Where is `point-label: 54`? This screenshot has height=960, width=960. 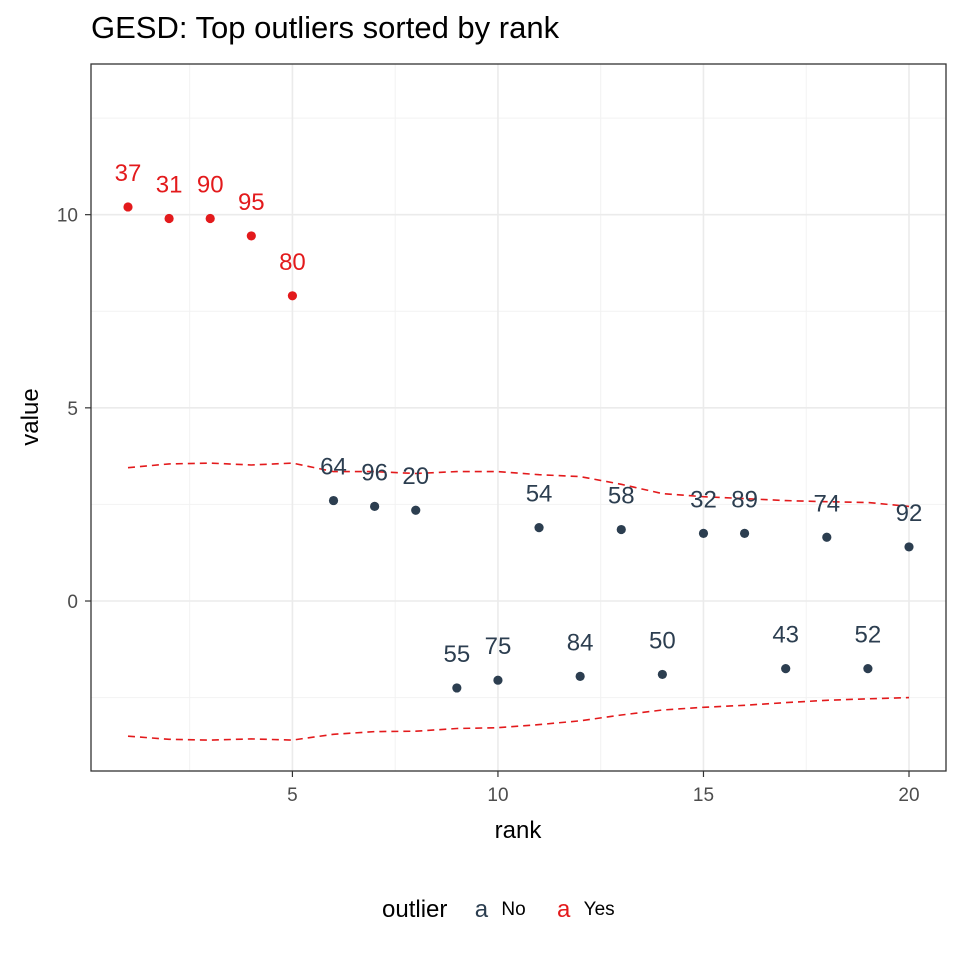 point-label: 54 is located at coordinates (539, 494).